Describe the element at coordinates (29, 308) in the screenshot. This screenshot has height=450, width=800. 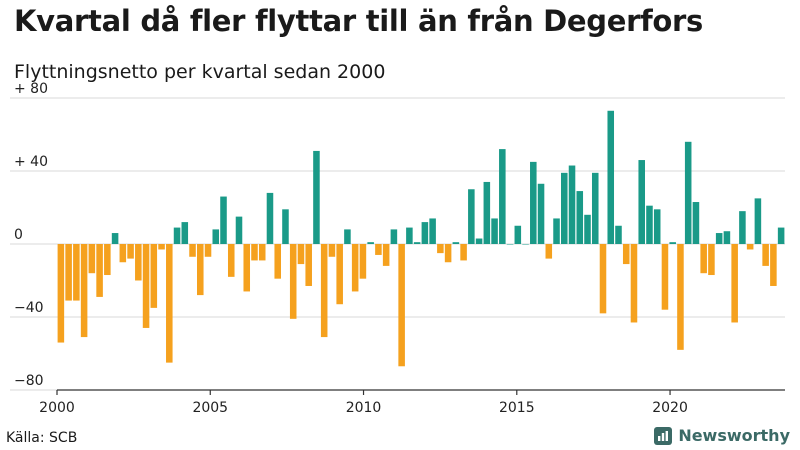
I see `y-tick-label: −40` at that location.